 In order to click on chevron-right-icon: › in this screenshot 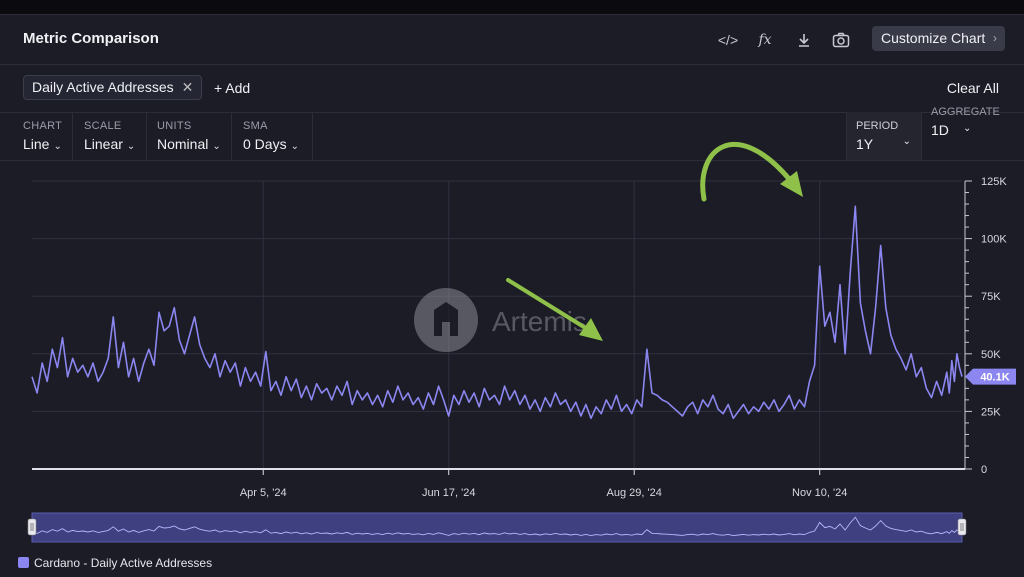, I will do `click(995, 38)`.